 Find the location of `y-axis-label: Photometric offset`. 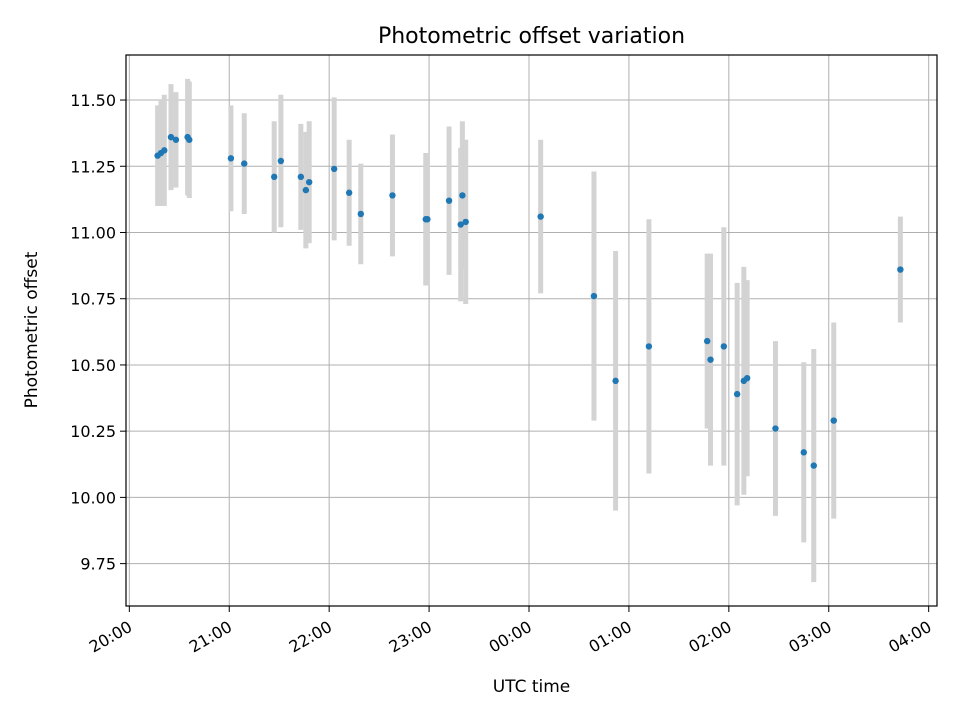

y-axis-label: Photometric offset is located at coordinates (32, 329).